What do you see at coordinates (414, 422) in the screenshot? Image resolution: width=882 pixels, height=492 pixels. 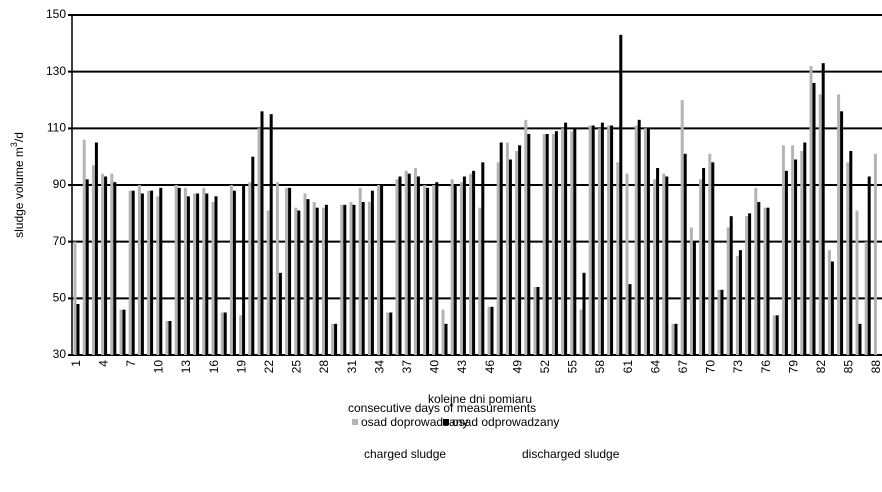 I see `legend-label: osad doprowadzany` at bounding box center [414, 422].